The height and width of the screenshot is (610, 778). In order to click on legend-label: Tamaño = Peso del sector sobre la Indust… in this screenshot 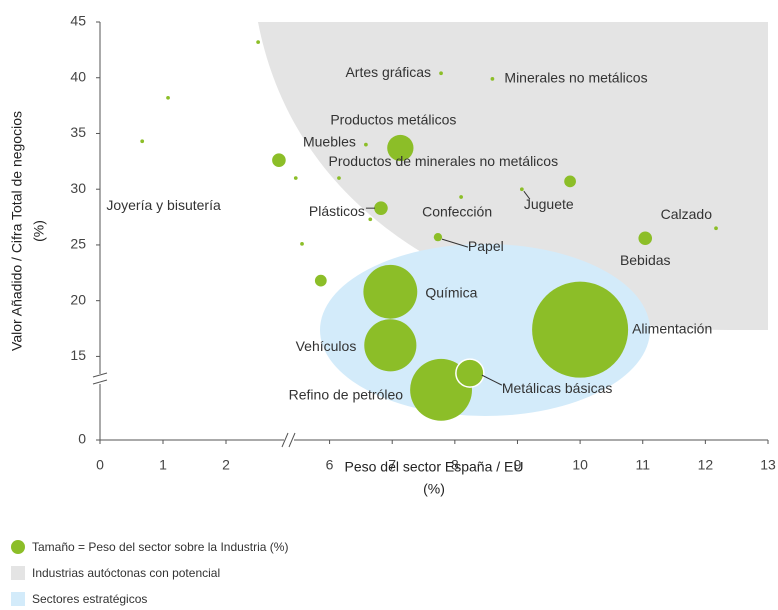, I will do `click(160, 547)`.